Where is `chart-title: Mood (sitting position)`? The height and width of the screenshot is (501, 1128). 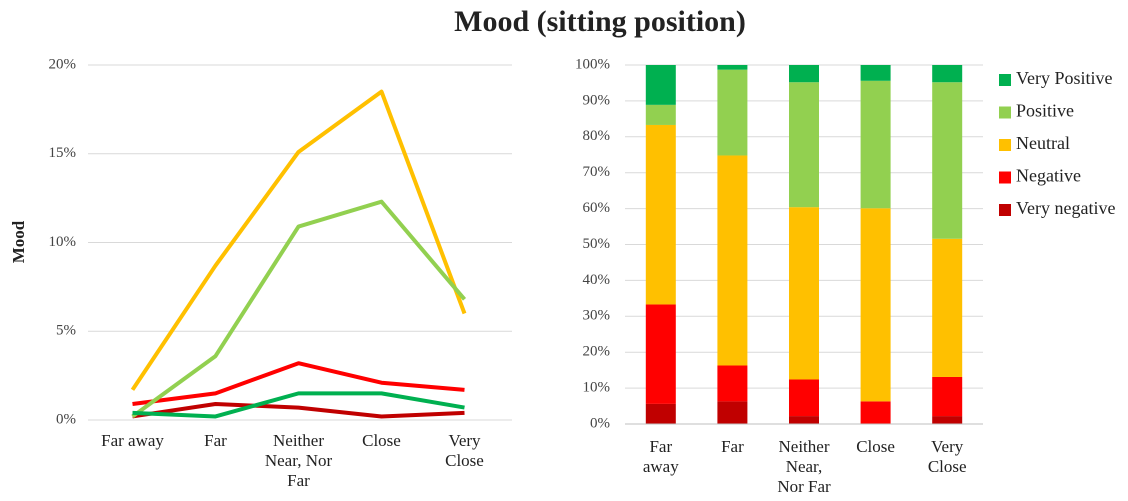 chart-title: Mood (sitting position) is located at coordinates (600, 21).